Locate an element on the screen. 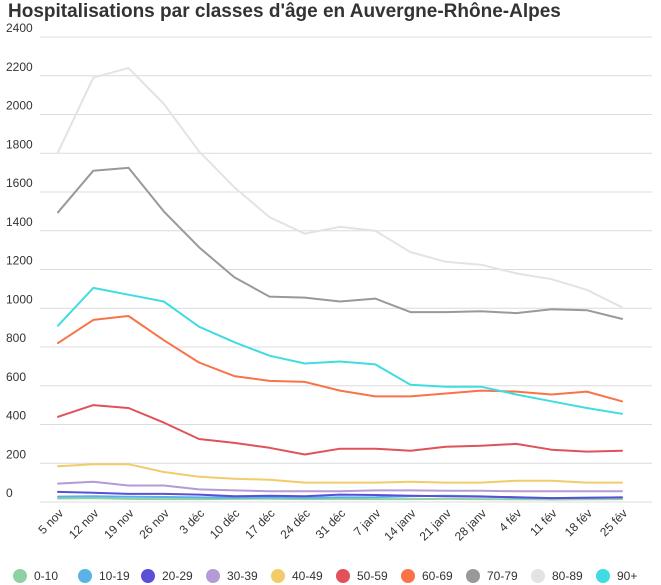 The height and width of the screenshot is (585, 661). x-tick-label: 10 déc is located at coordinates (224, 523).